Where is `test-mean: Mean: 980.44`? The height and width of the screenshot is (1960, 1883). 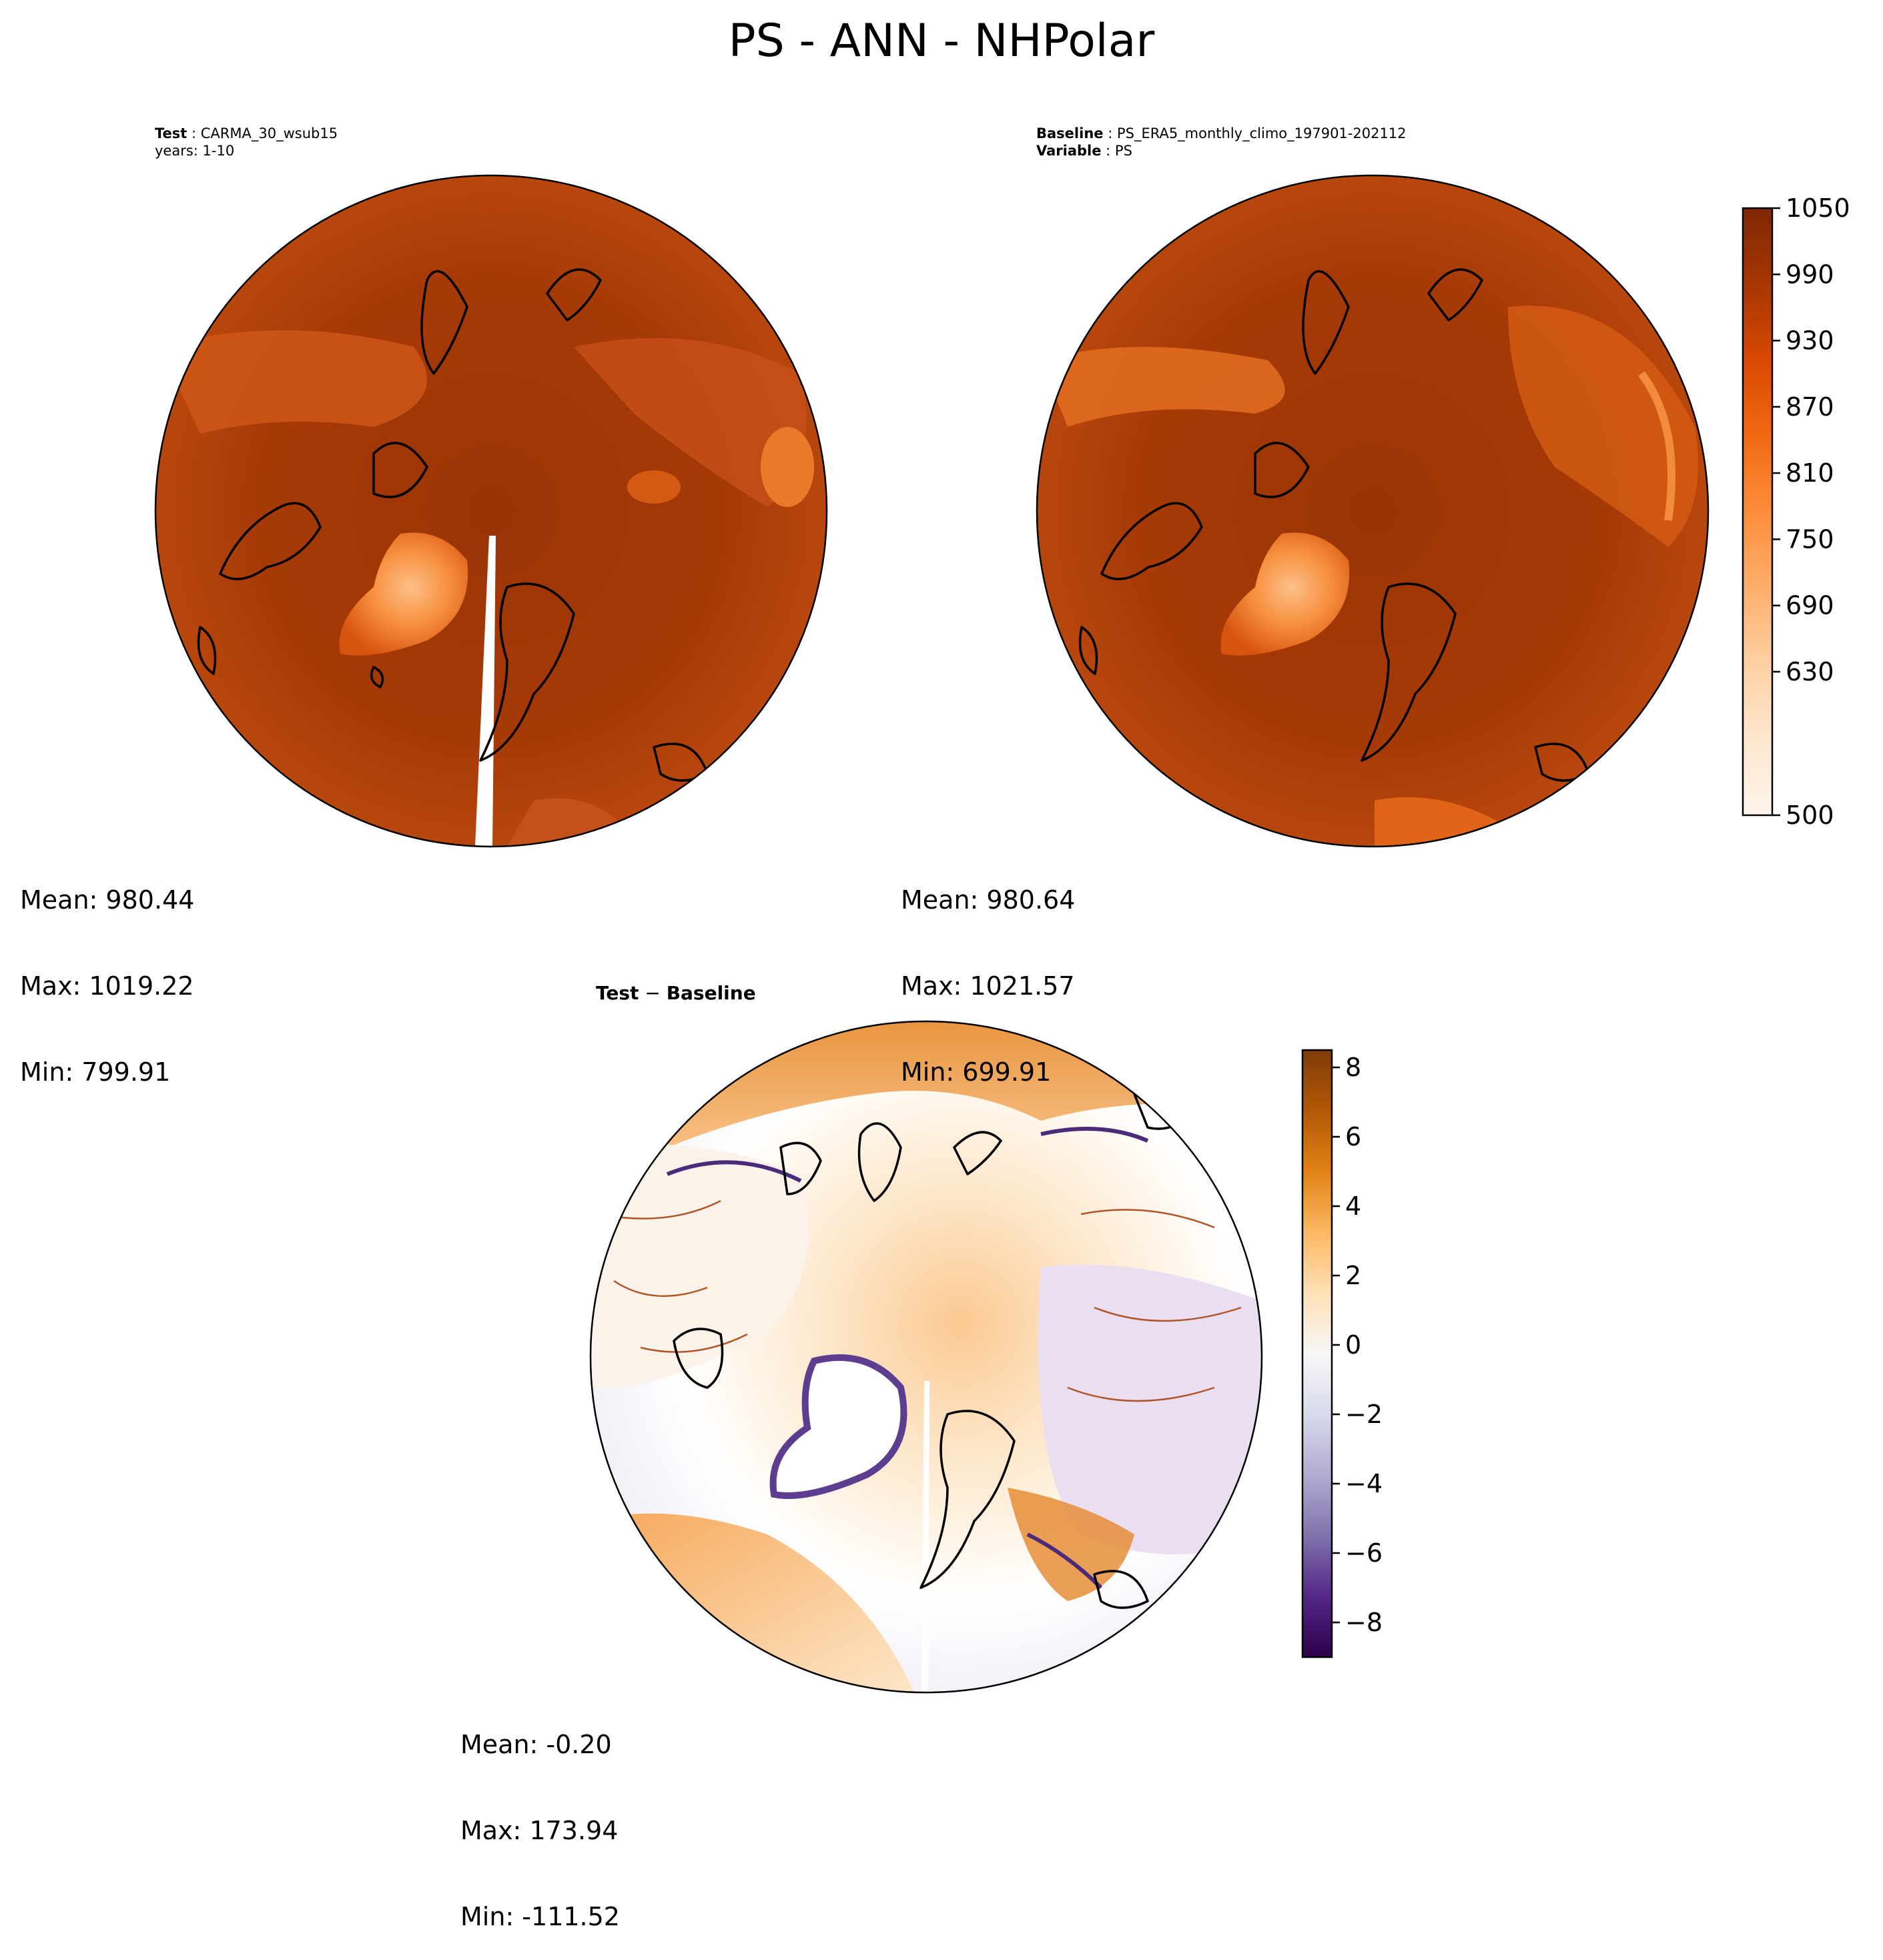 test-mean: Mean: 980.44 is located at coordinates (107, 900).